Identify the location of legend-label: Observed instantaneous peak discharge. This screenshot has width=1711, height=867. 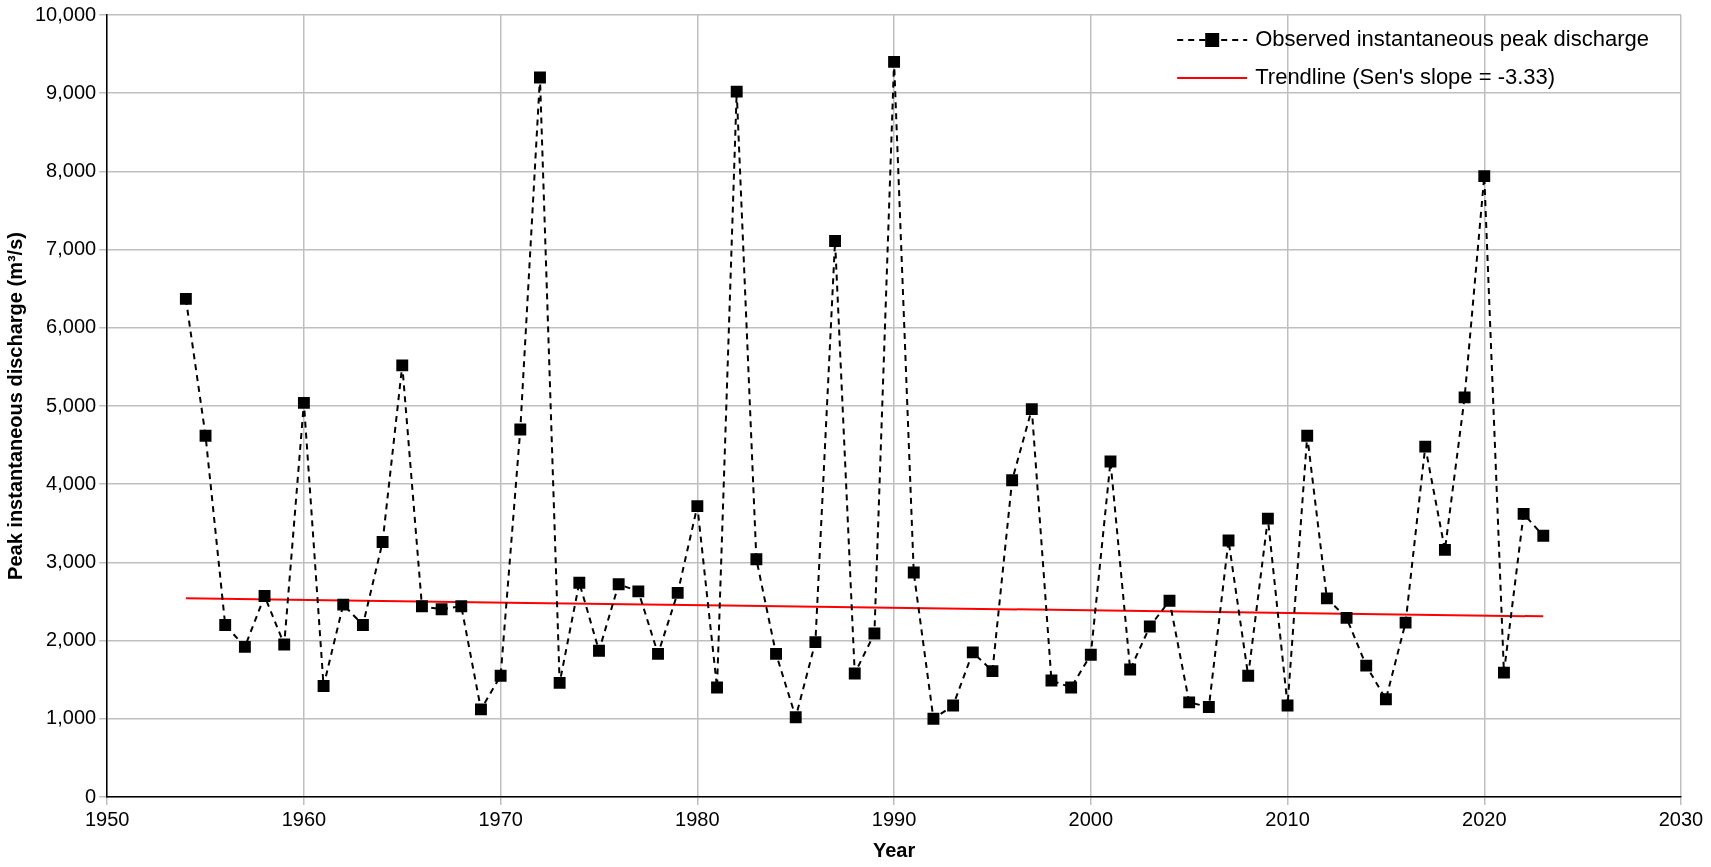
(1452, 39).